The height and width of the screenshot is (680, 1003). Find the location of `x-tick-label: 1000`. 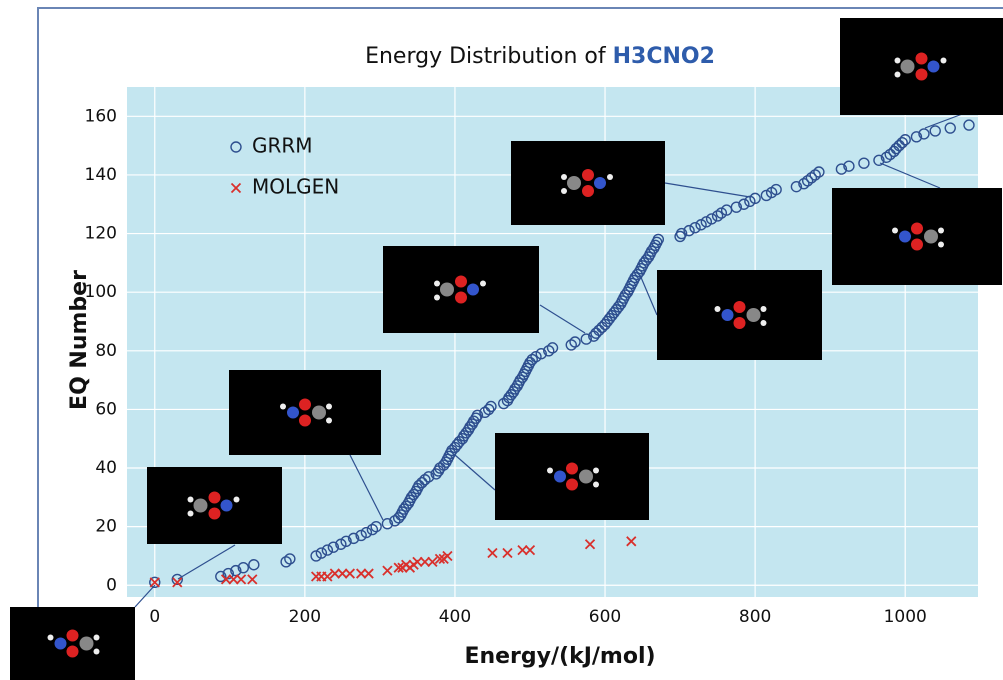

x-tick-label: 1000 is located at coordinates (905, 617).